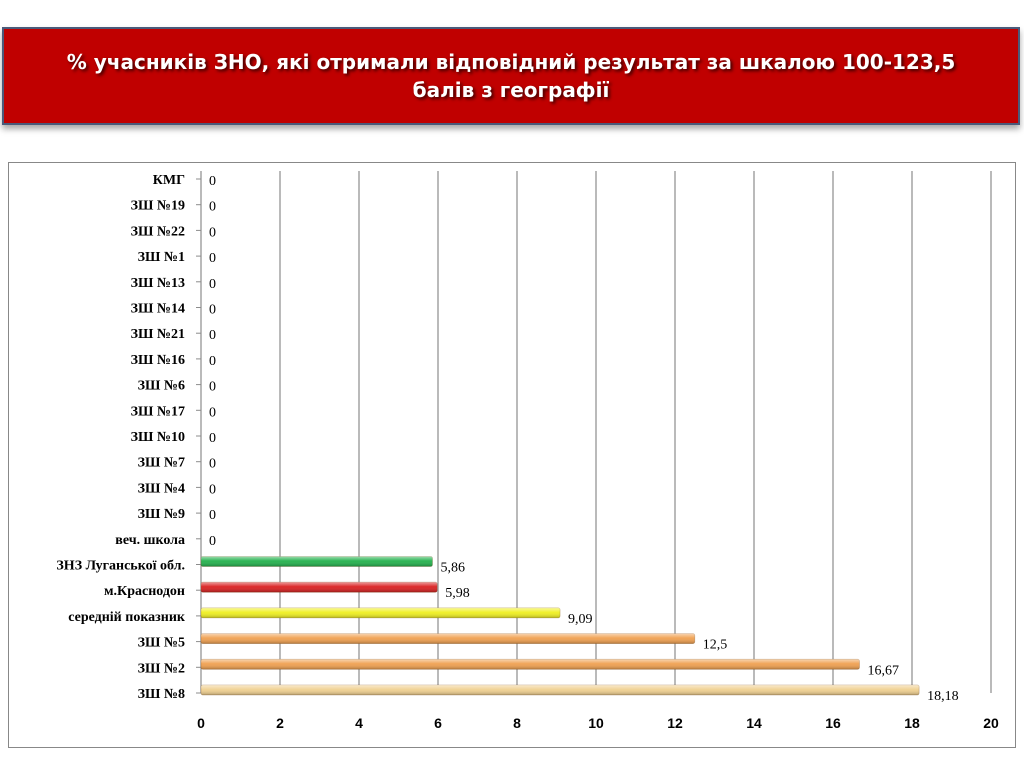 The width and height of the screenshot is (1024, 768). I want to click on x-tick-label: 8, so click(517, 723).